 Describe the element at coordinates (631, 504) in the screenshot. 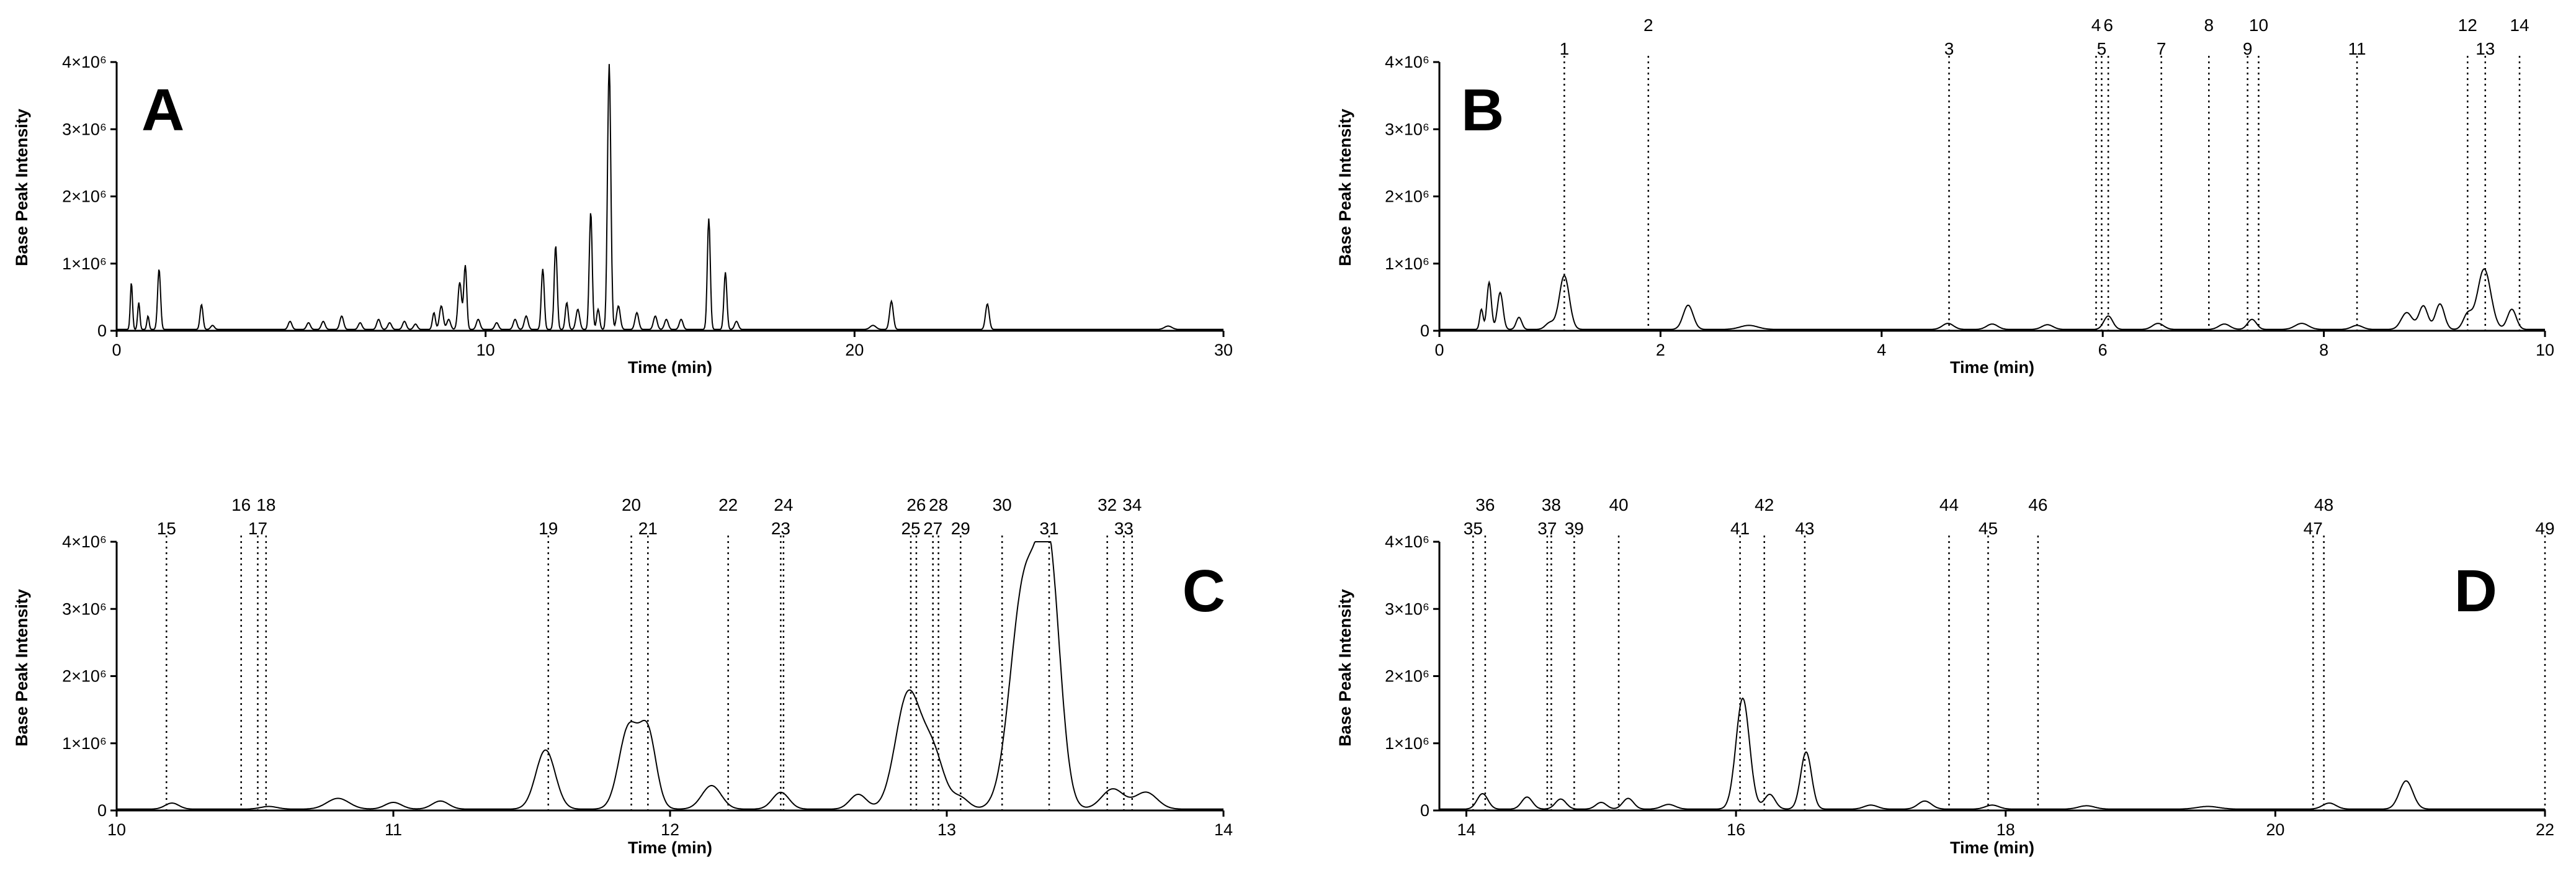

I see `panel-c-peak-label-20: 20` at that location.